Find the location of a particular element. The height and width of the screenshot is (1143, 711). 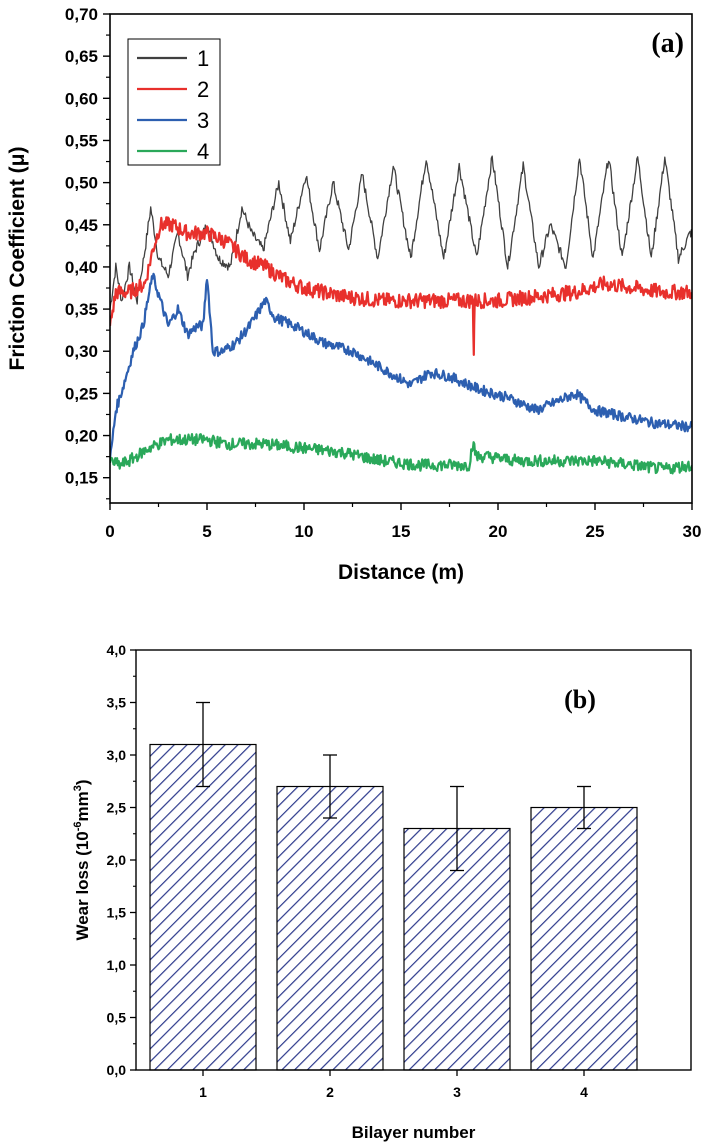

y-axis-title: Wear loss (10-6mm3) is located at coordinates (82, 859).